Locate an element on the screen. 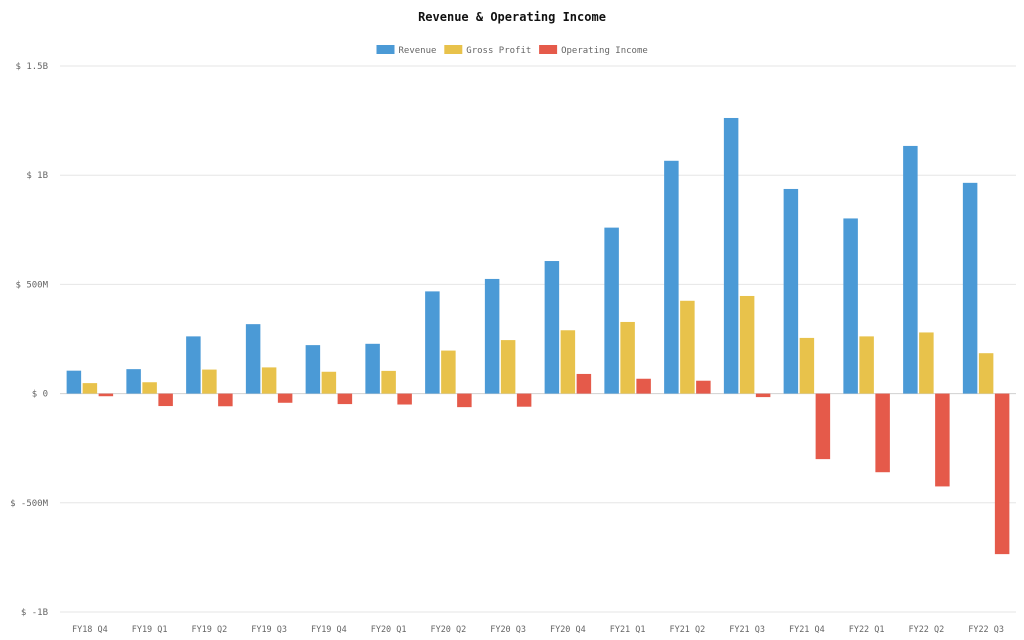  legend-label: Operating Income is located at coordinates (604, 51).